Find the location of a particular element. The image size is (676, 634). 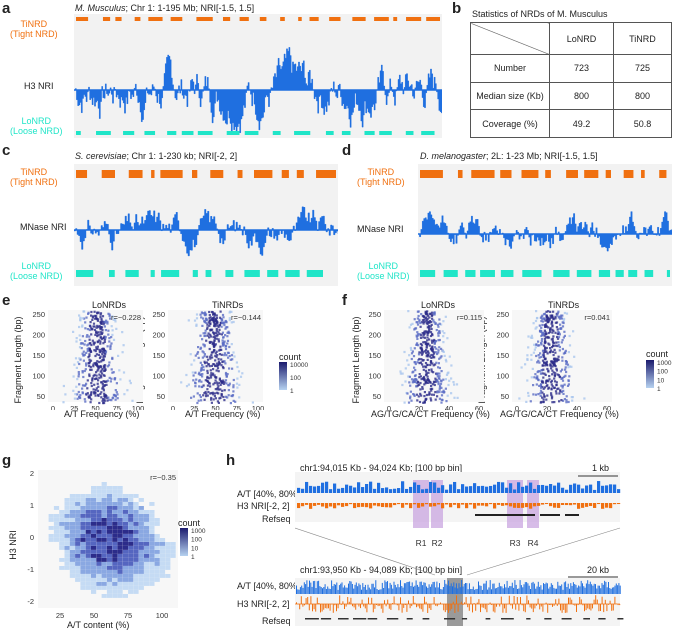

panel-g-ylabel: H3 NRI is located at coordinates (12, 545).